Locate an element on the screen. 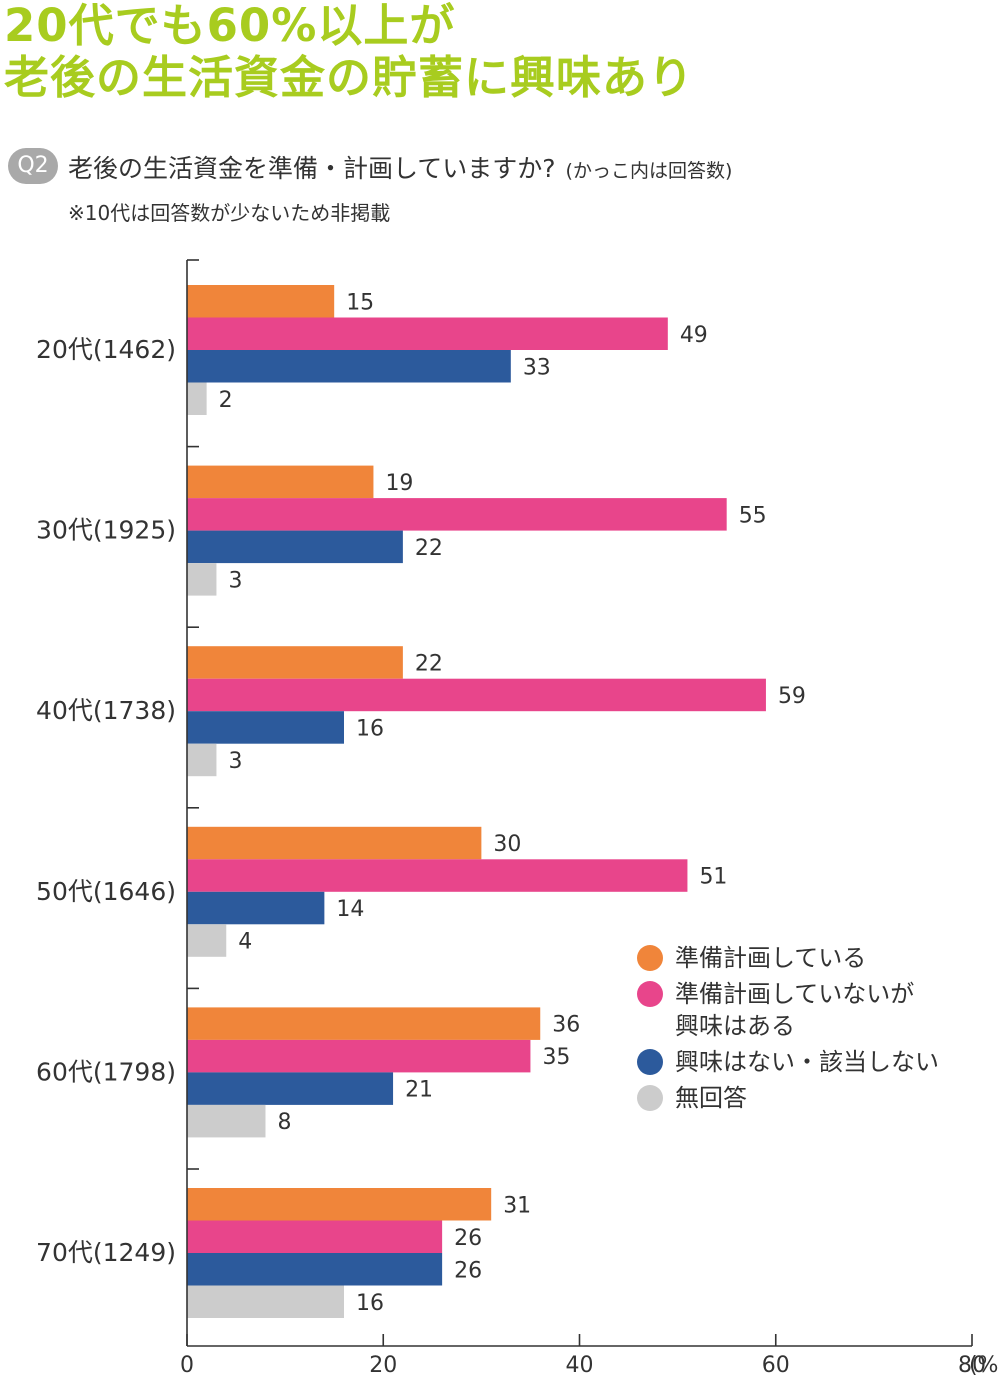  data-label: 4 is located at coordinates (245, 942).